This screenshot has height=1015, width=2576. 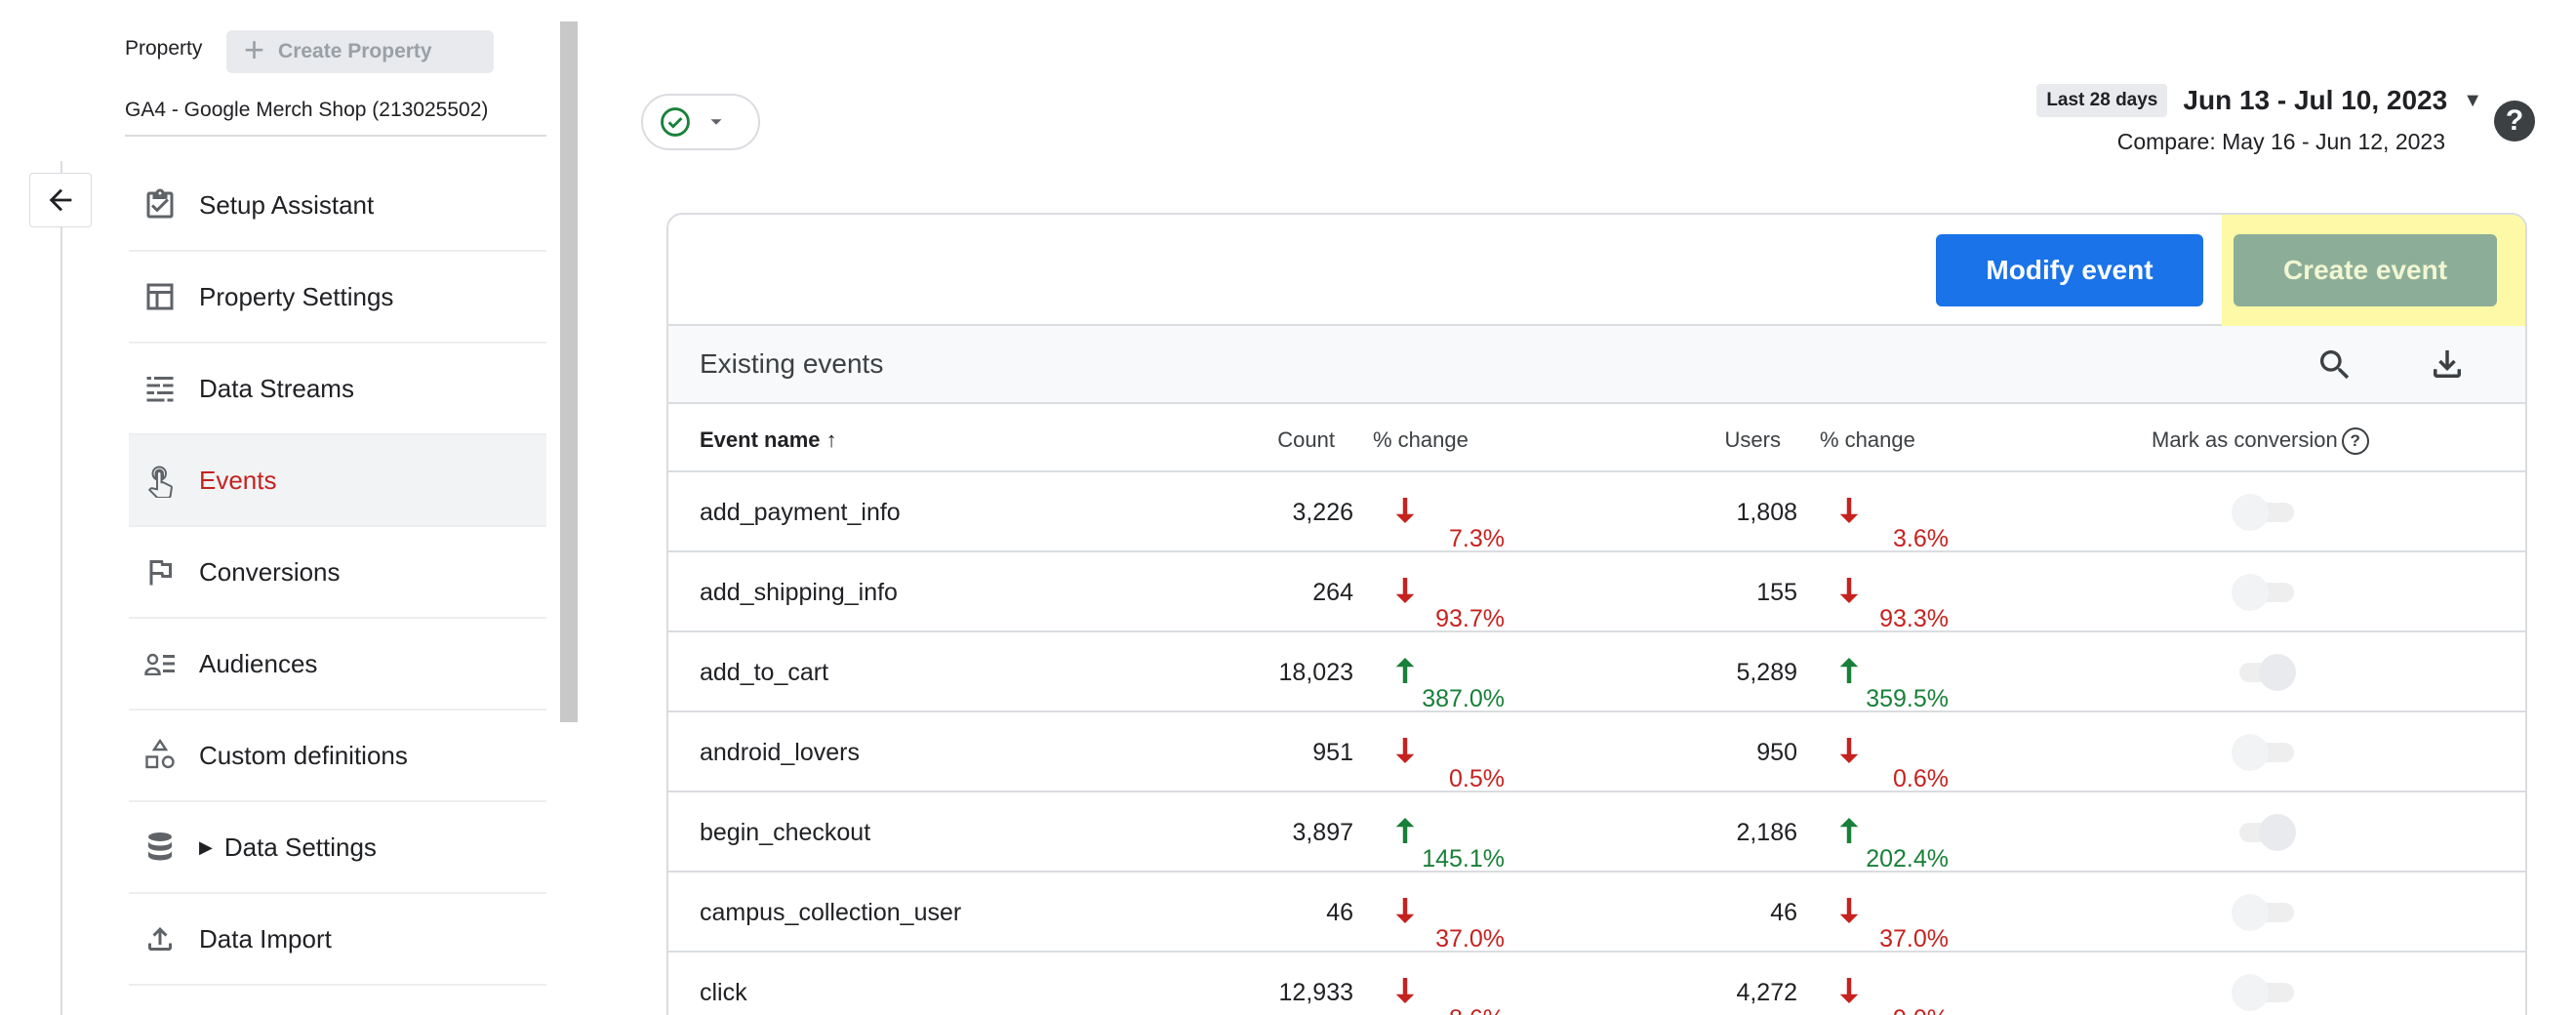 I want to click on event-name: campus_collection_user, so click(x=831, y=913).